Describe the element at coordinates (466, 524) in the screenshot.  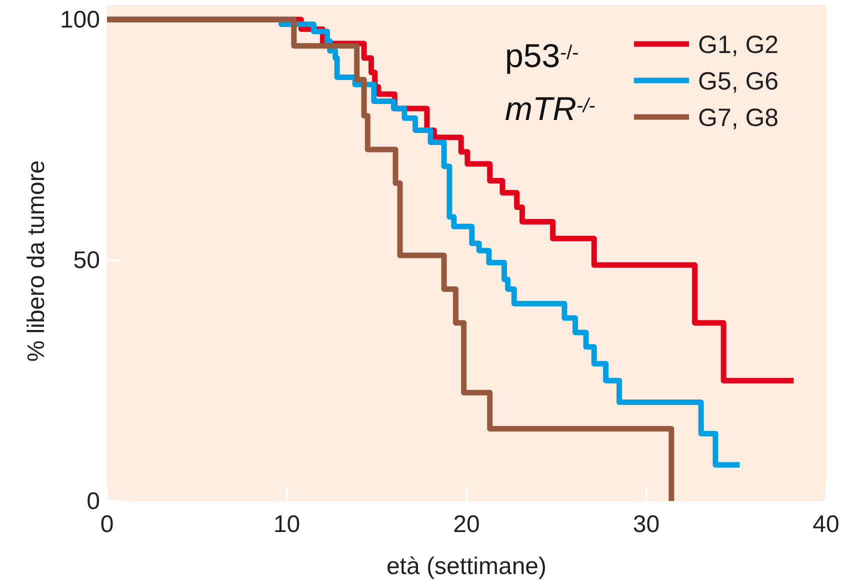
I see `x-tick-label: 20` at that location.